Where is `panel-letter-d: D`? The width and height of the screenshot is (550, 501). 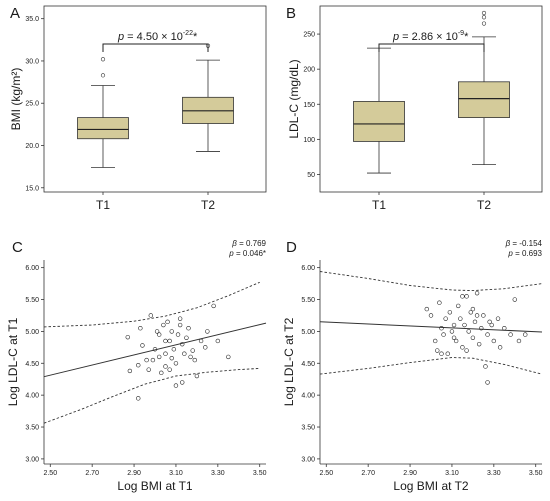 panel-letter-d: D is located at coordinates (291, 247).